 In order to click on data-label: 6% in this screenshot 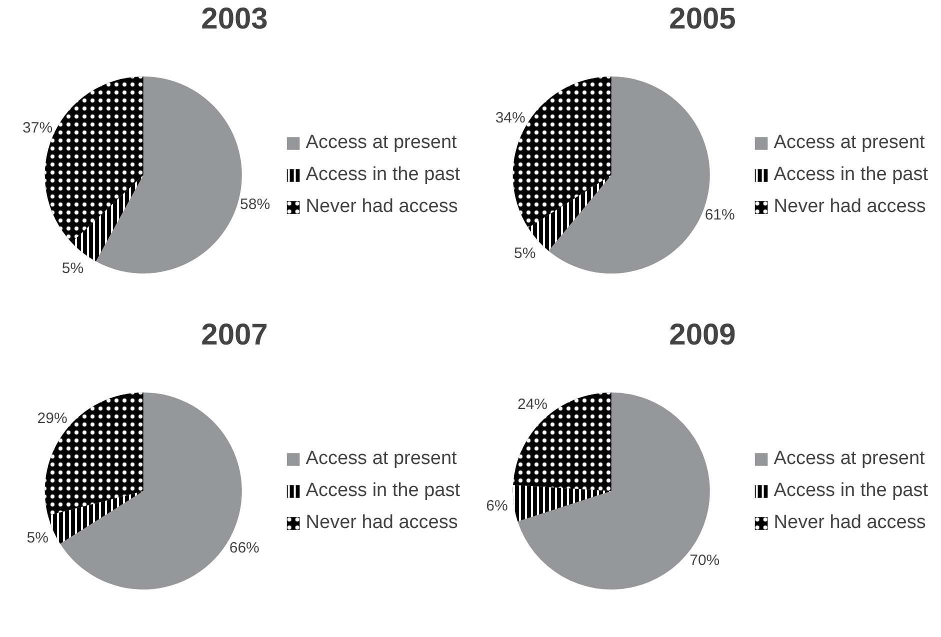, I will do `click(497, 505)`.